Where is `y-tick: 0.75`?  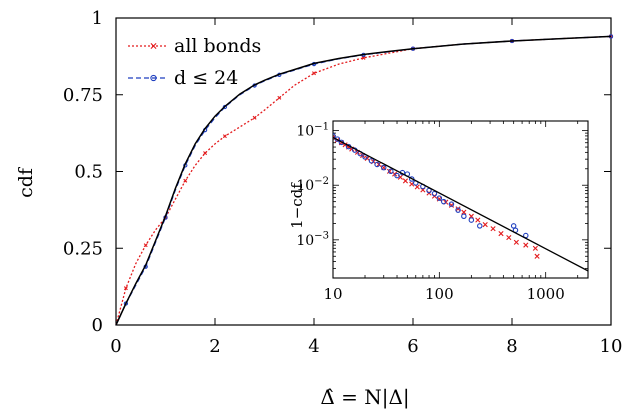
y-tick: 0.75 is located at coordinates (337, 95).